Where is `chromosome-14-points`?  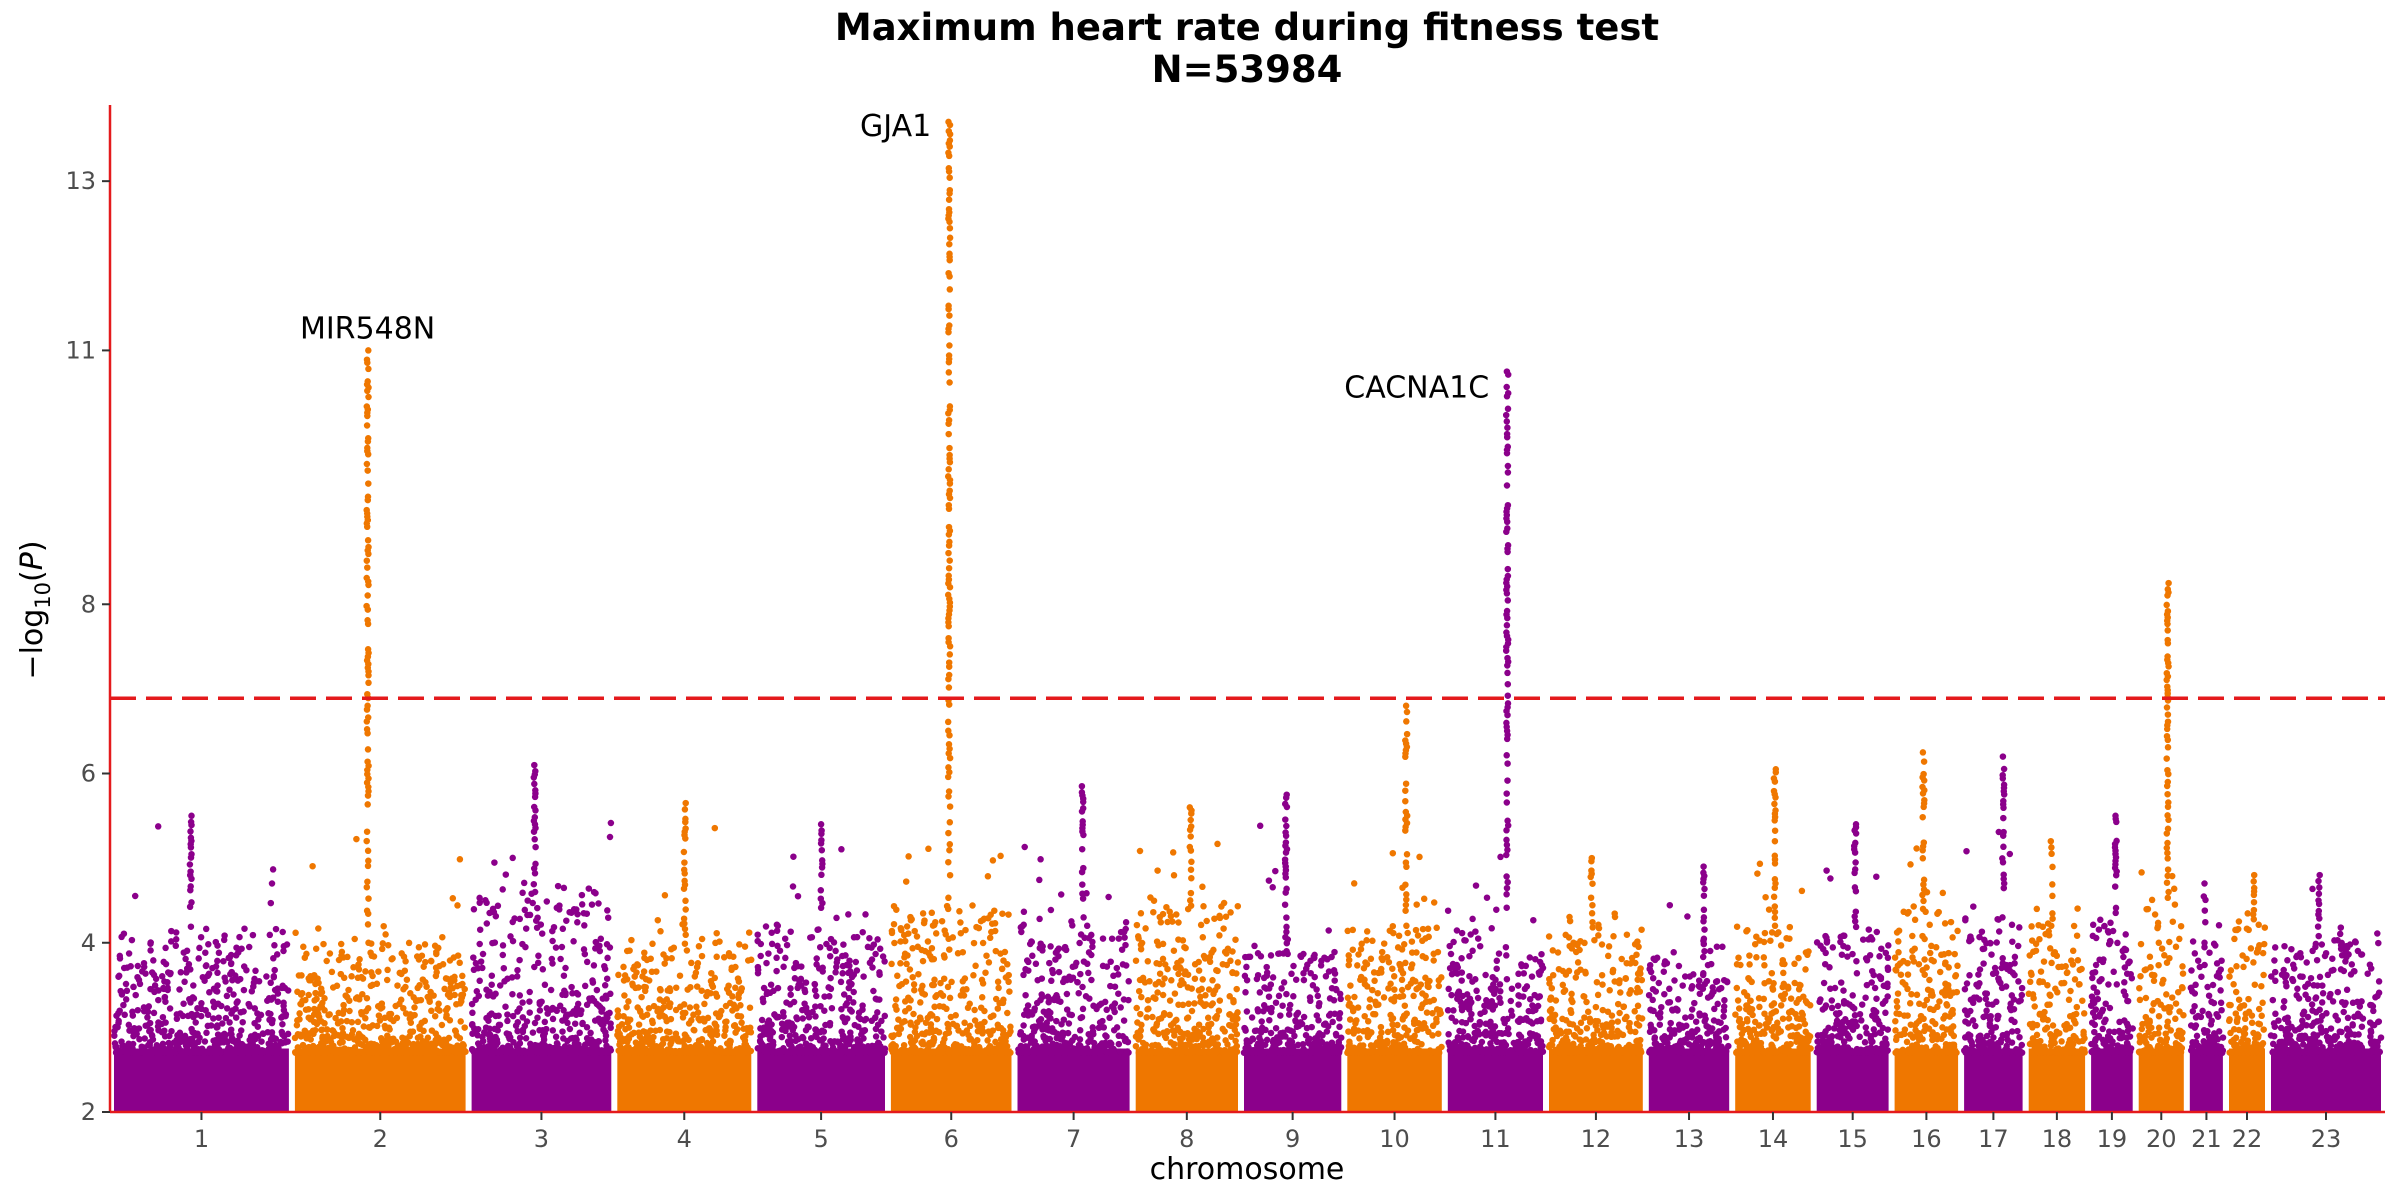 chromosome-14-points is located at coordinates (1773, 939).